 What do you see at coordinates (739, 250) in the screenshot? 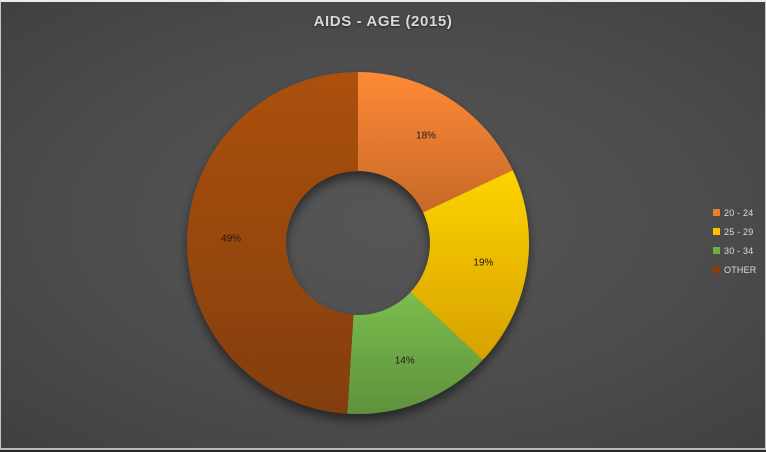
I see `legend-label-30-34: 30 - 34` at bounding box center [739, 250].